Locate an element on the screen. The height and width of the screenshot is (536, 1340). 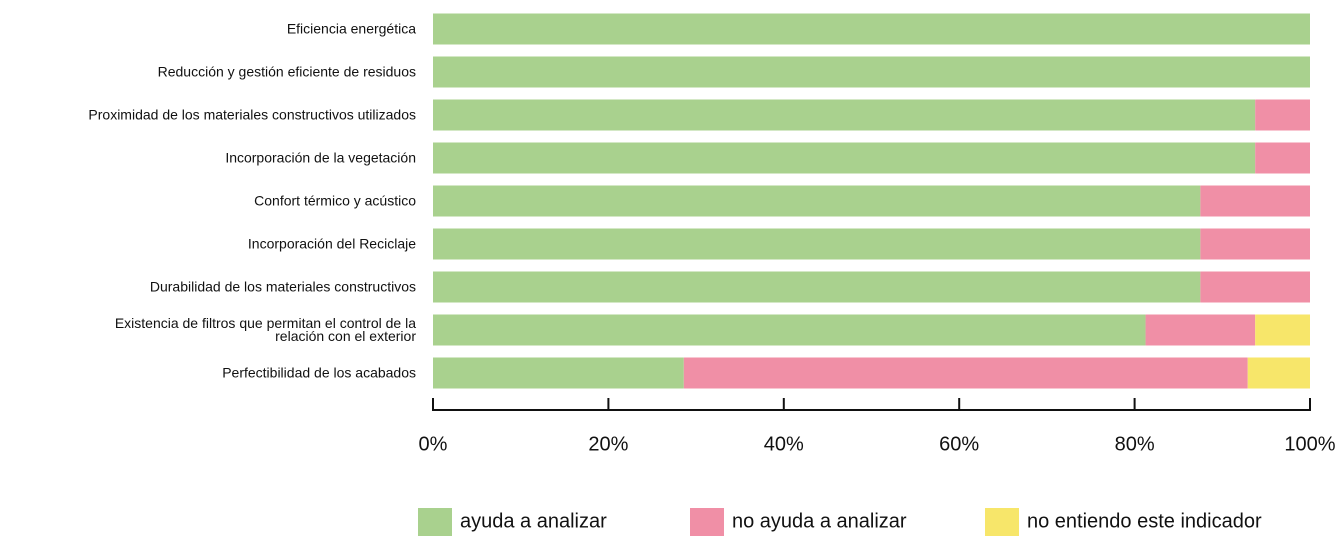
y-tick-label: Incorporación del Reciclaje is located at coordinates (331, 243).